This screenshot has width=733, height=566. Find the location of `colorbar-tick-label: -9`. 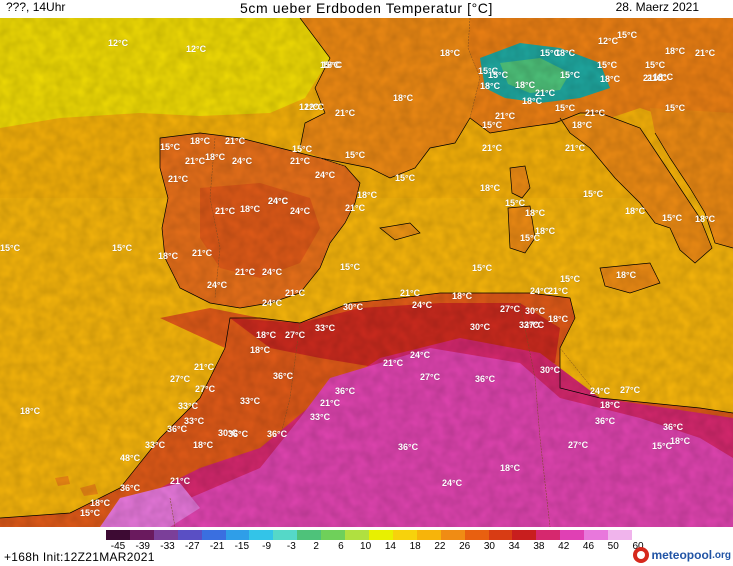

colorbar-tick-label: -9 is located at coordinates (267, 546).